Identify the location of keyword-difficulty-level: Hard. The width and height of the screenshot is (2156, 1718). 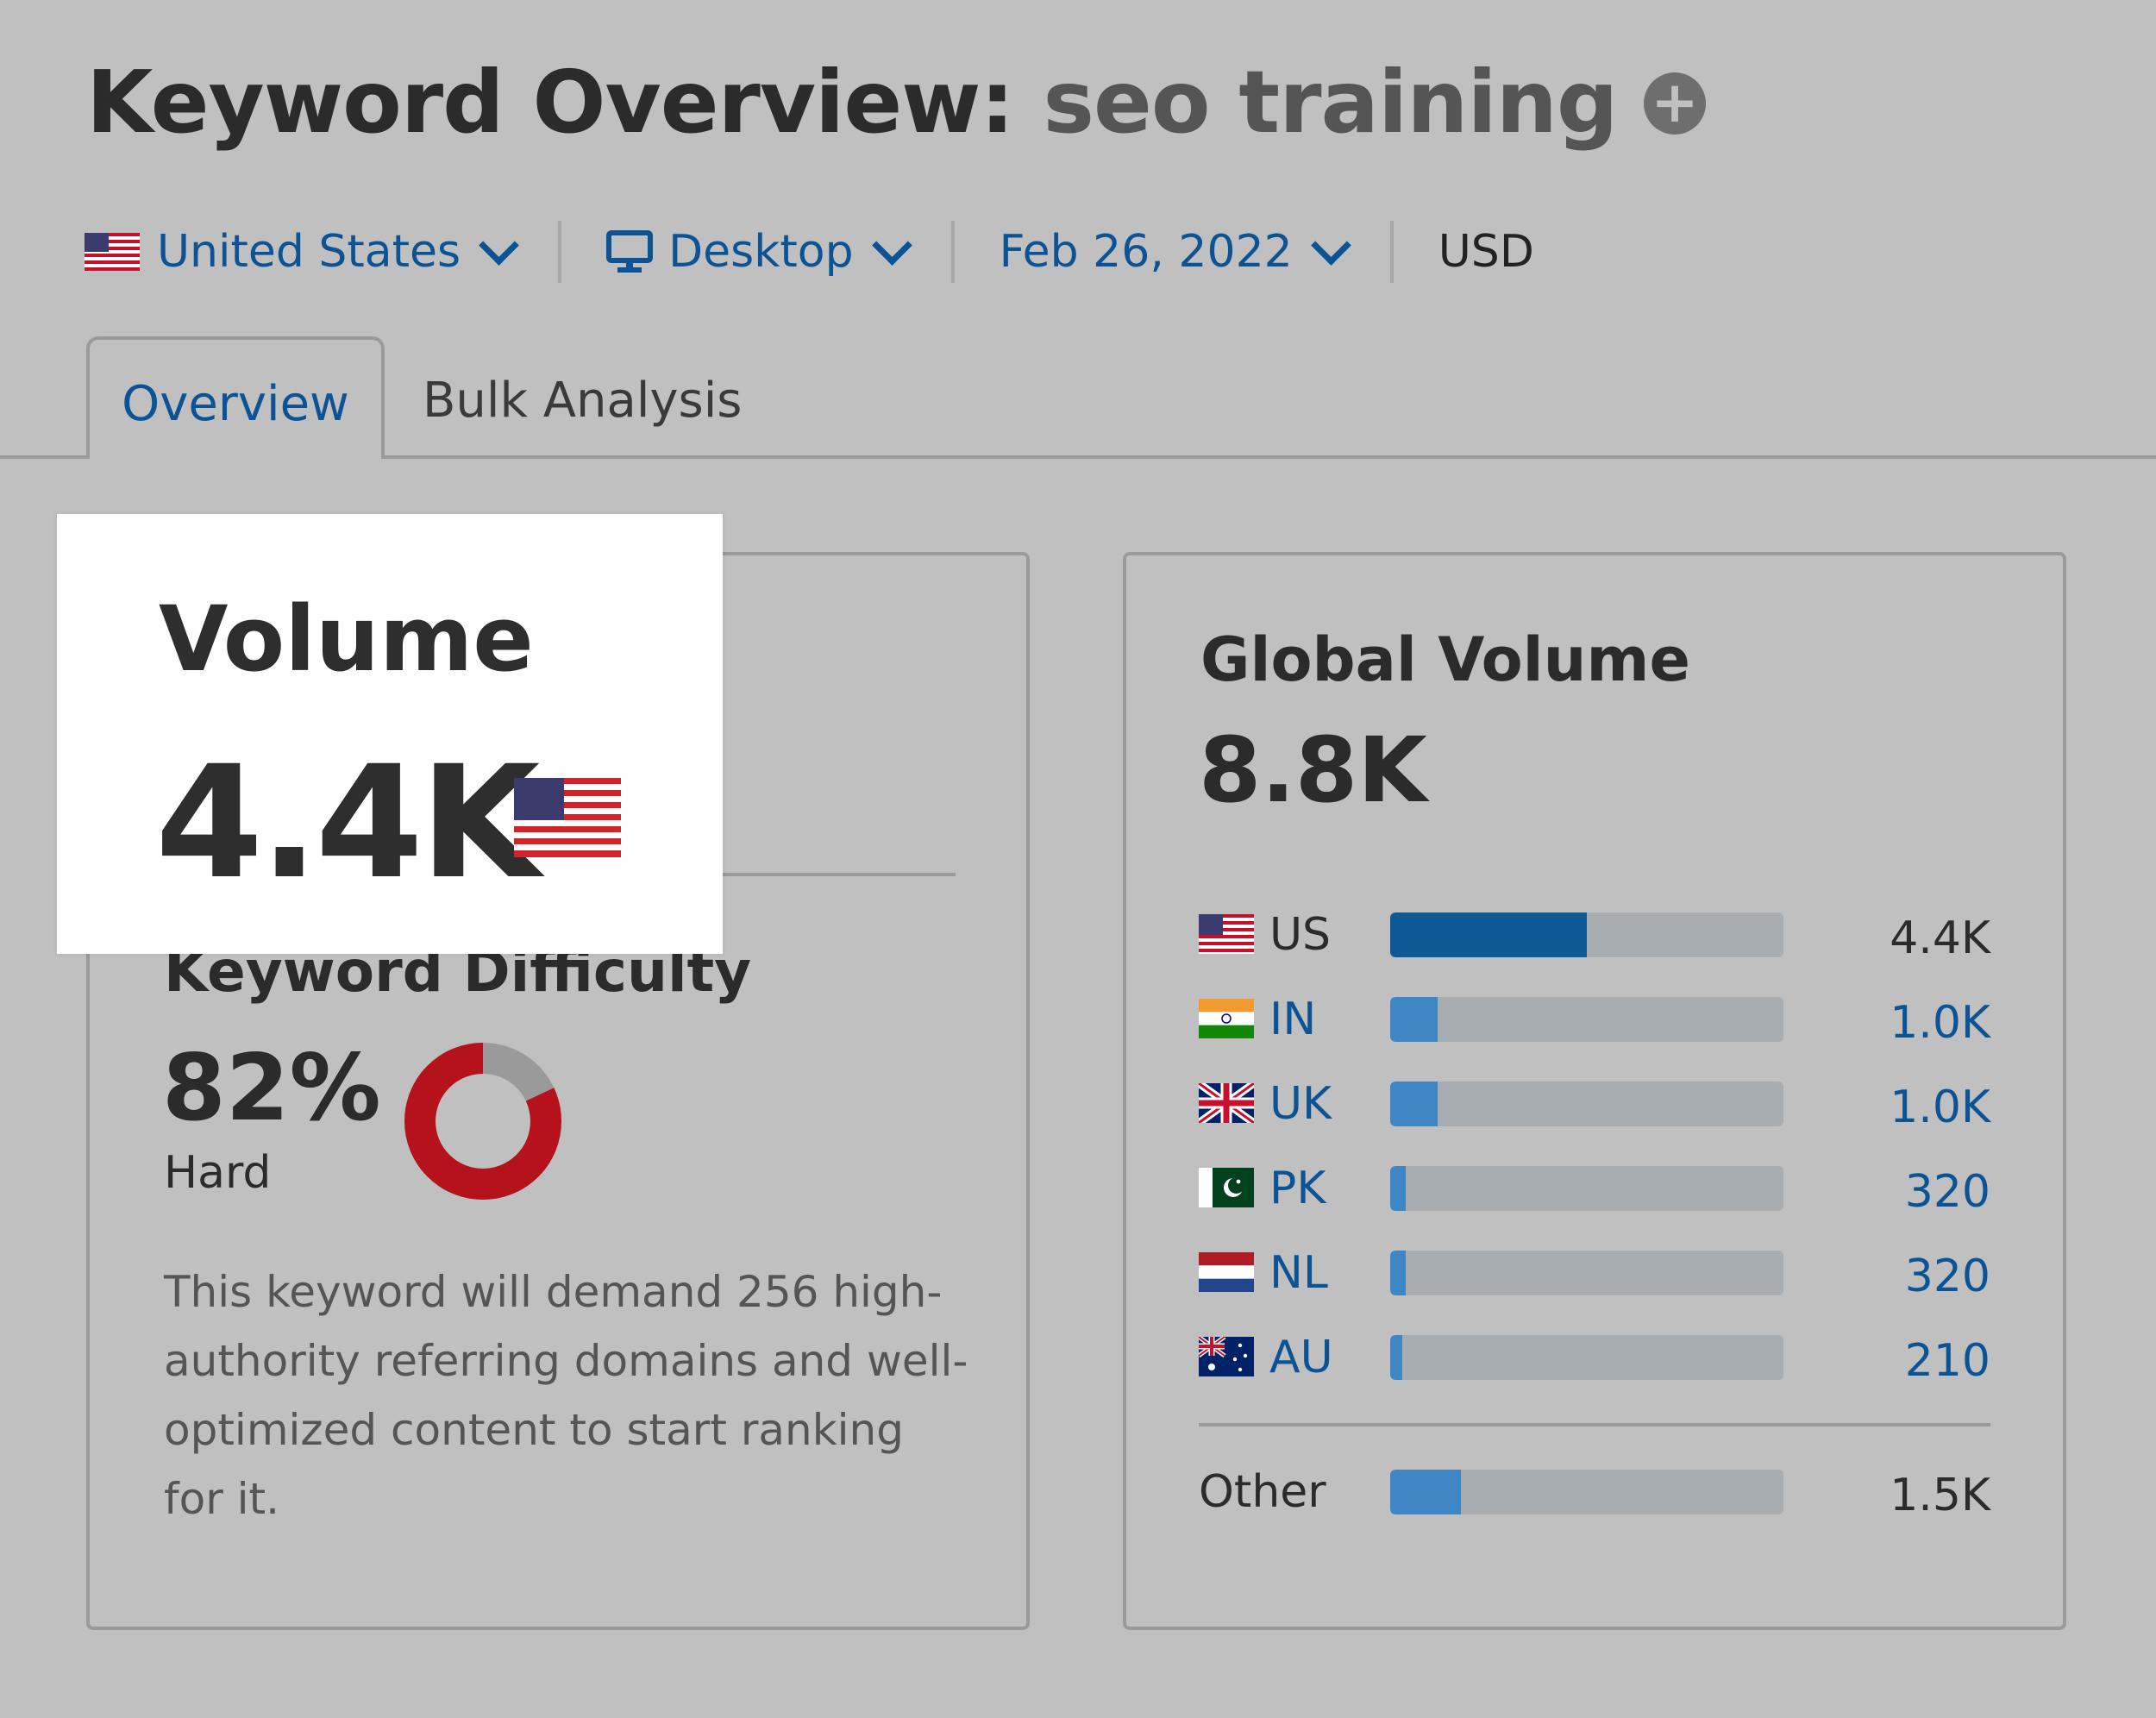
(218, 1173).